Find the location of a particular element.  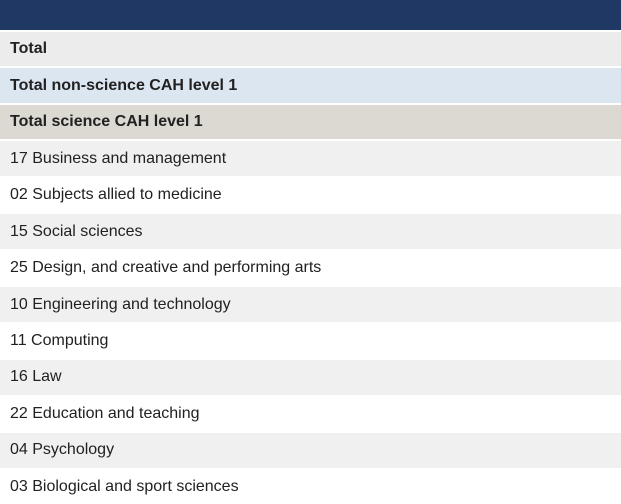

row-label: 15 Social sciences is located at coordinates (76, 231).